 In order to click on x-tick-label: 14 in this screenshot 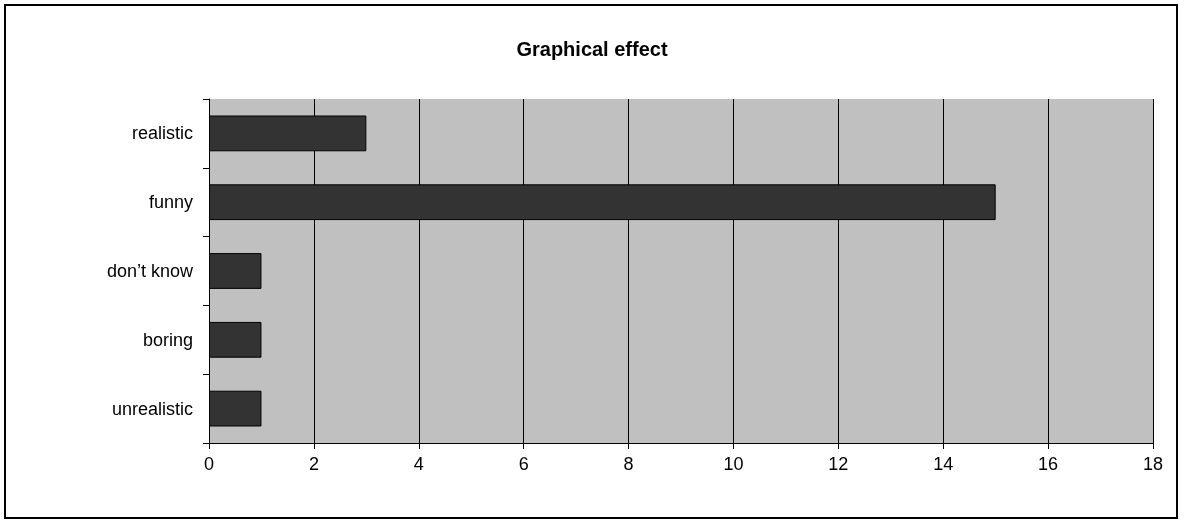, I will do `click(943, 464)`.